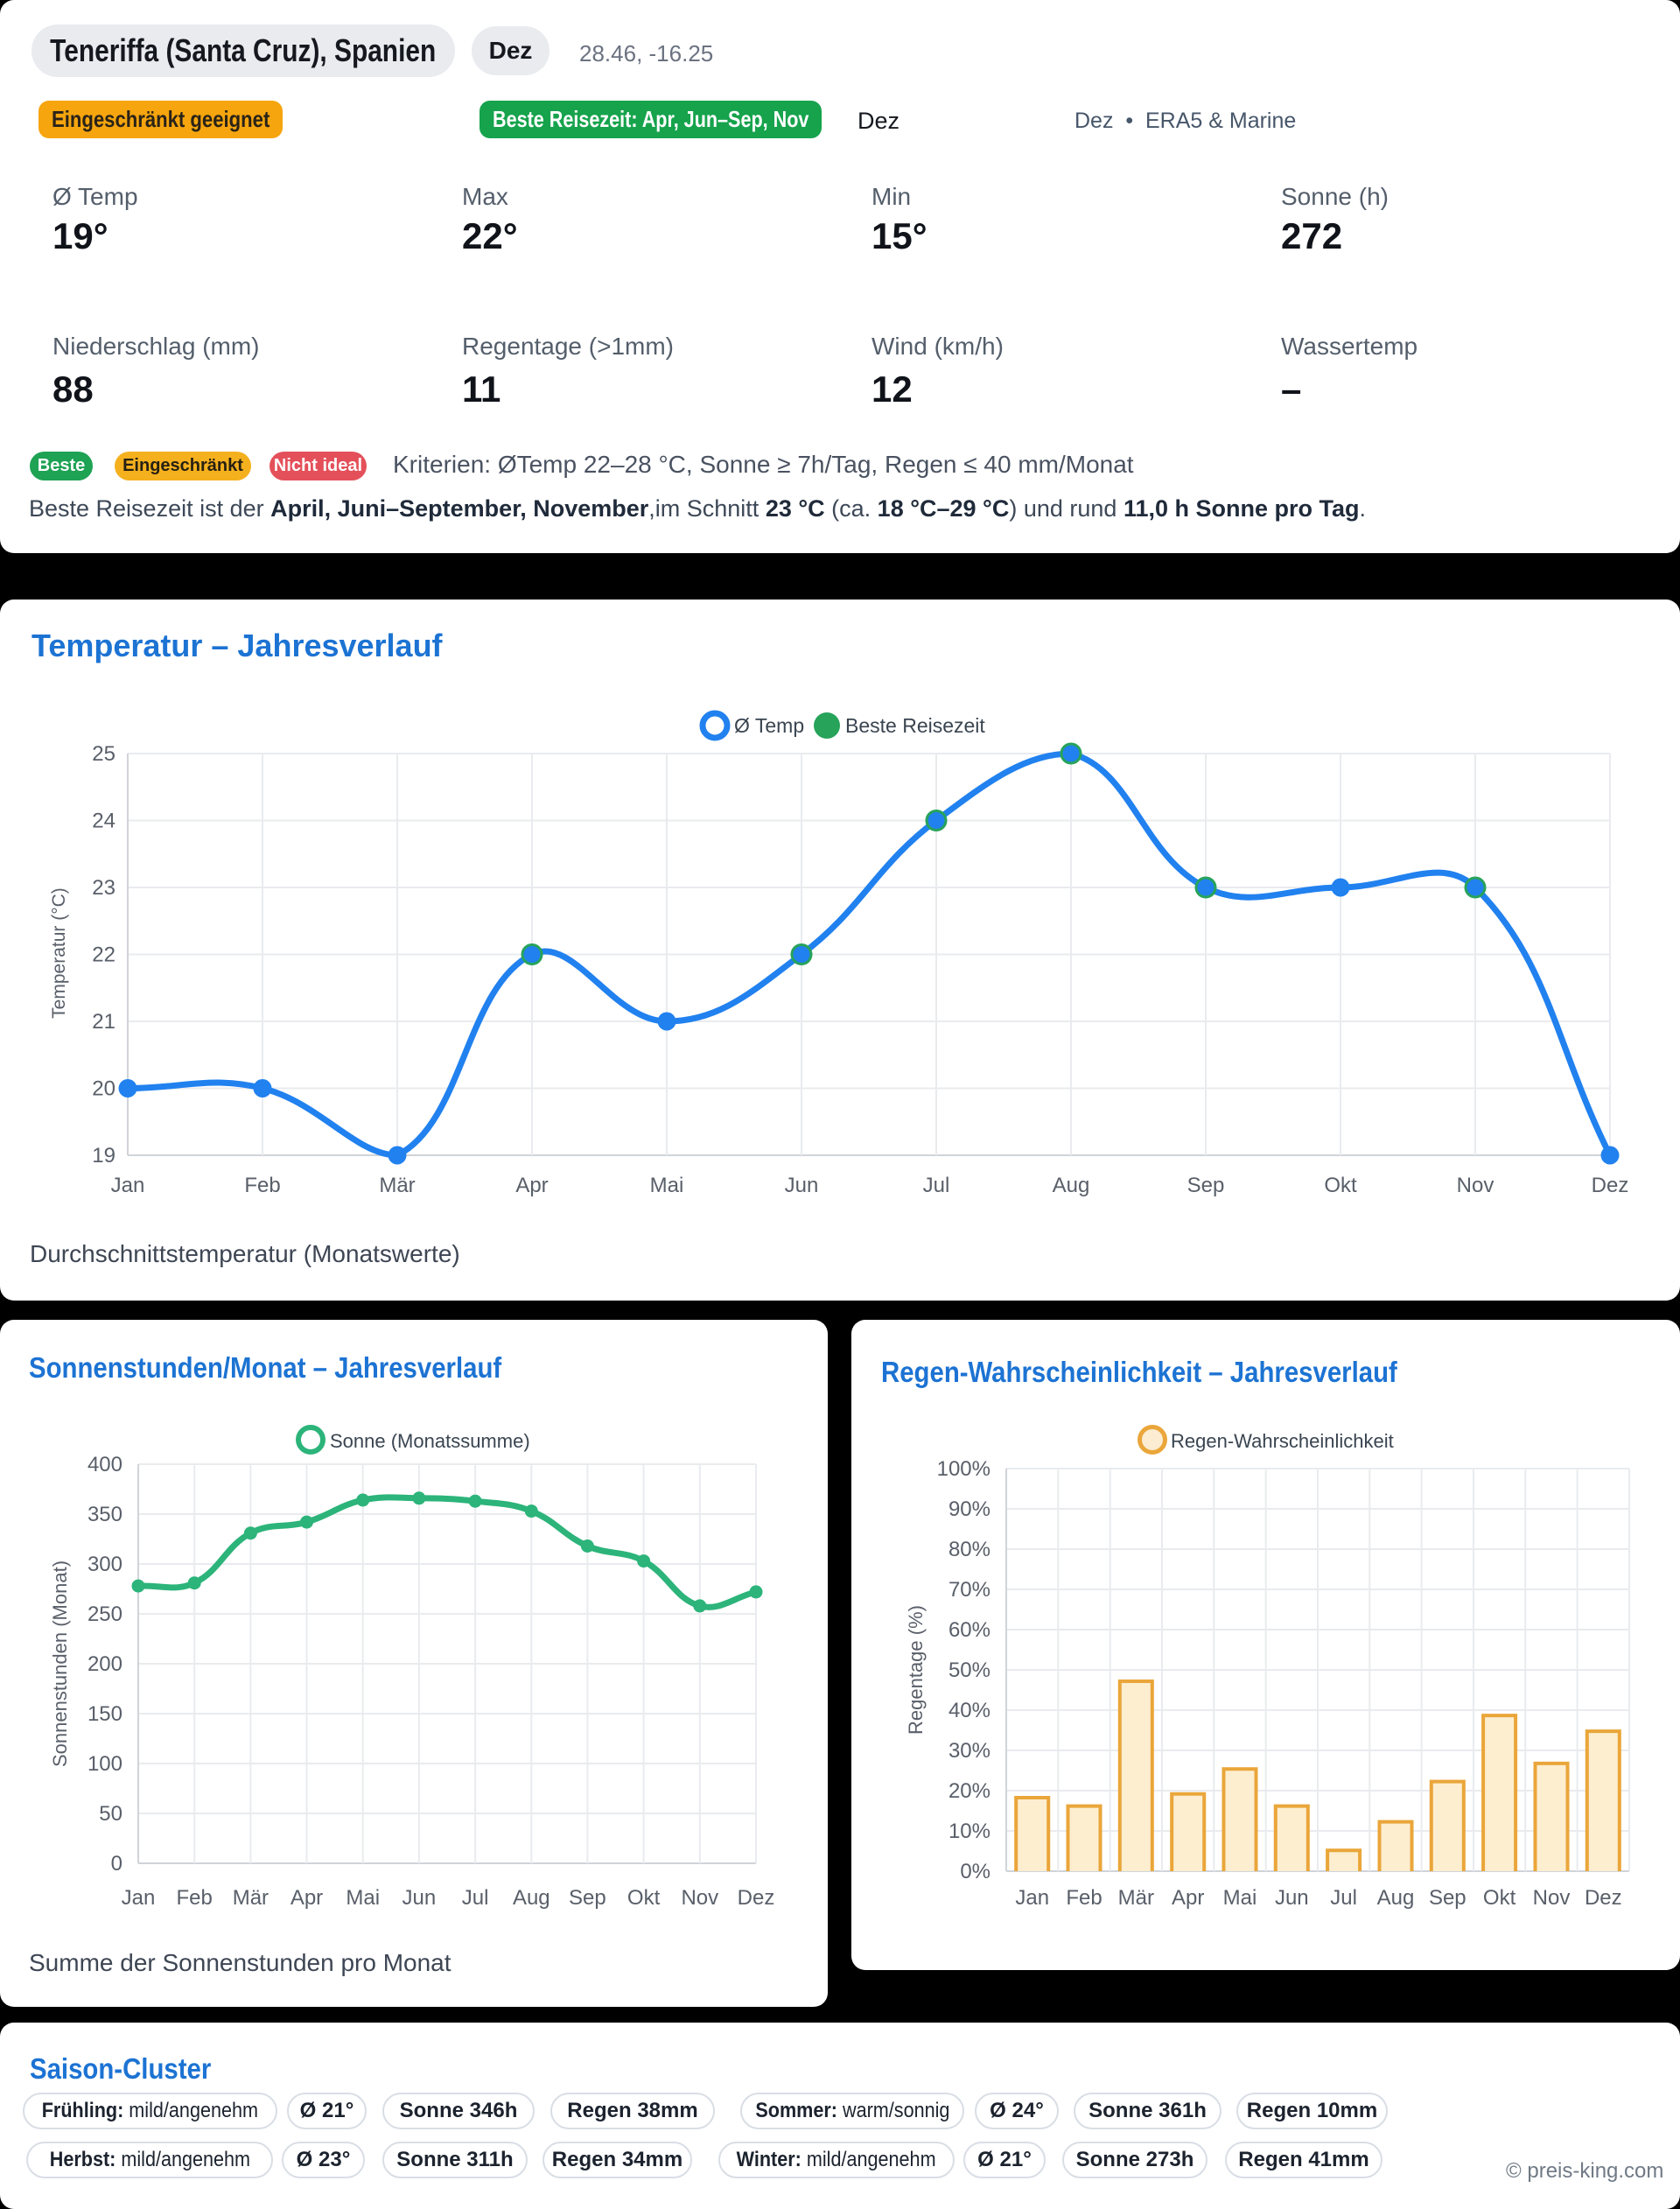  I want to click on svg-text: Sonne (Monatssumme), so click(430, 1441).